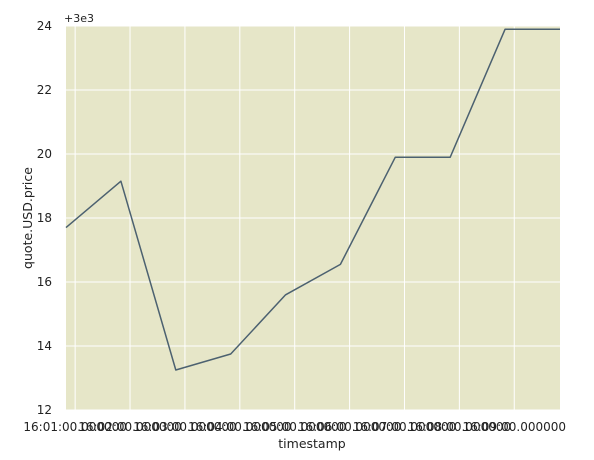 The height and width of the screenshot is (460, 594). I want to click on y-tick-label: 12, so click(44, 410).